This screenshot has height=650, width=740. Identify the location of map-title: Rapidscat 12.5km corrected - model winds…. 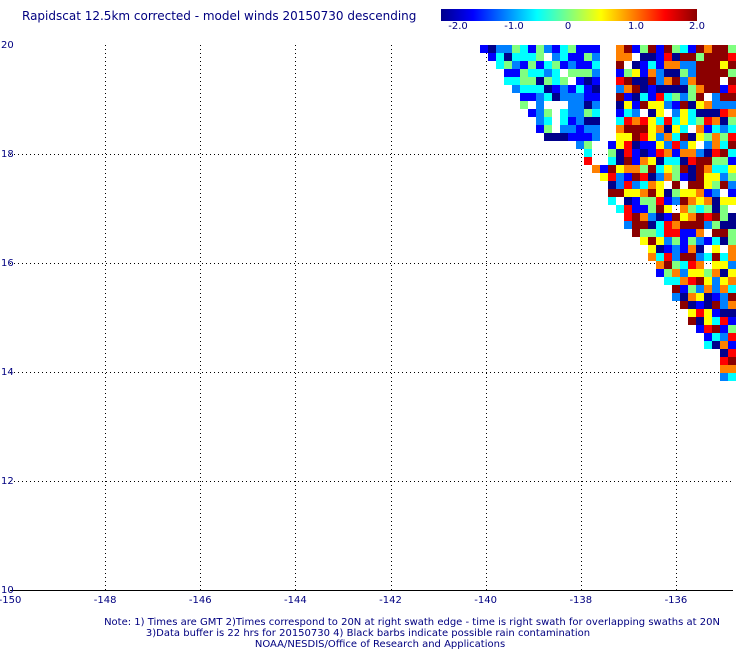
(219, 16).